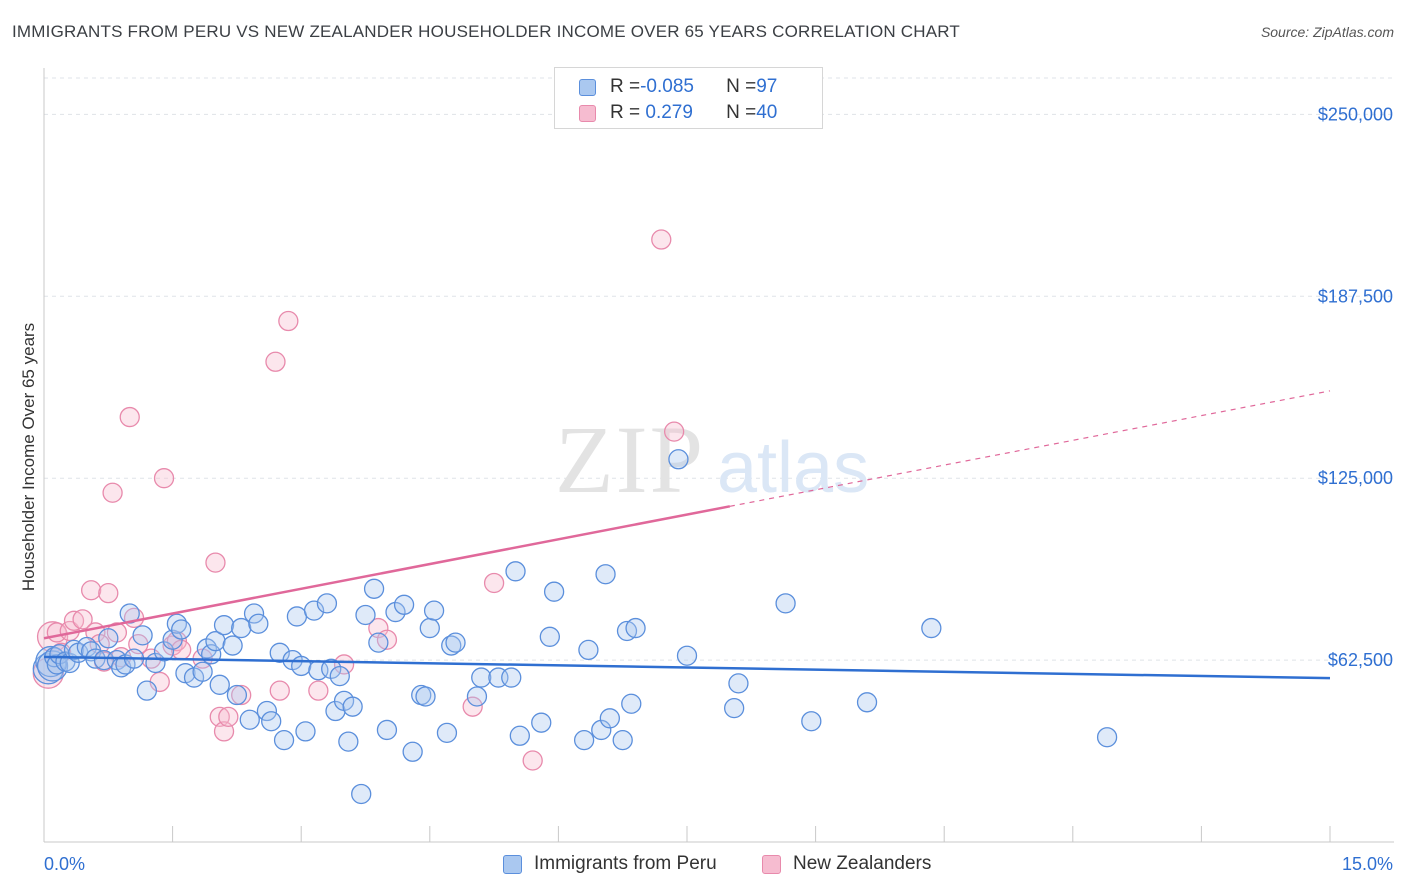  I want to click on bottom-legend-nz: New Zealanders, so click(846, 864).